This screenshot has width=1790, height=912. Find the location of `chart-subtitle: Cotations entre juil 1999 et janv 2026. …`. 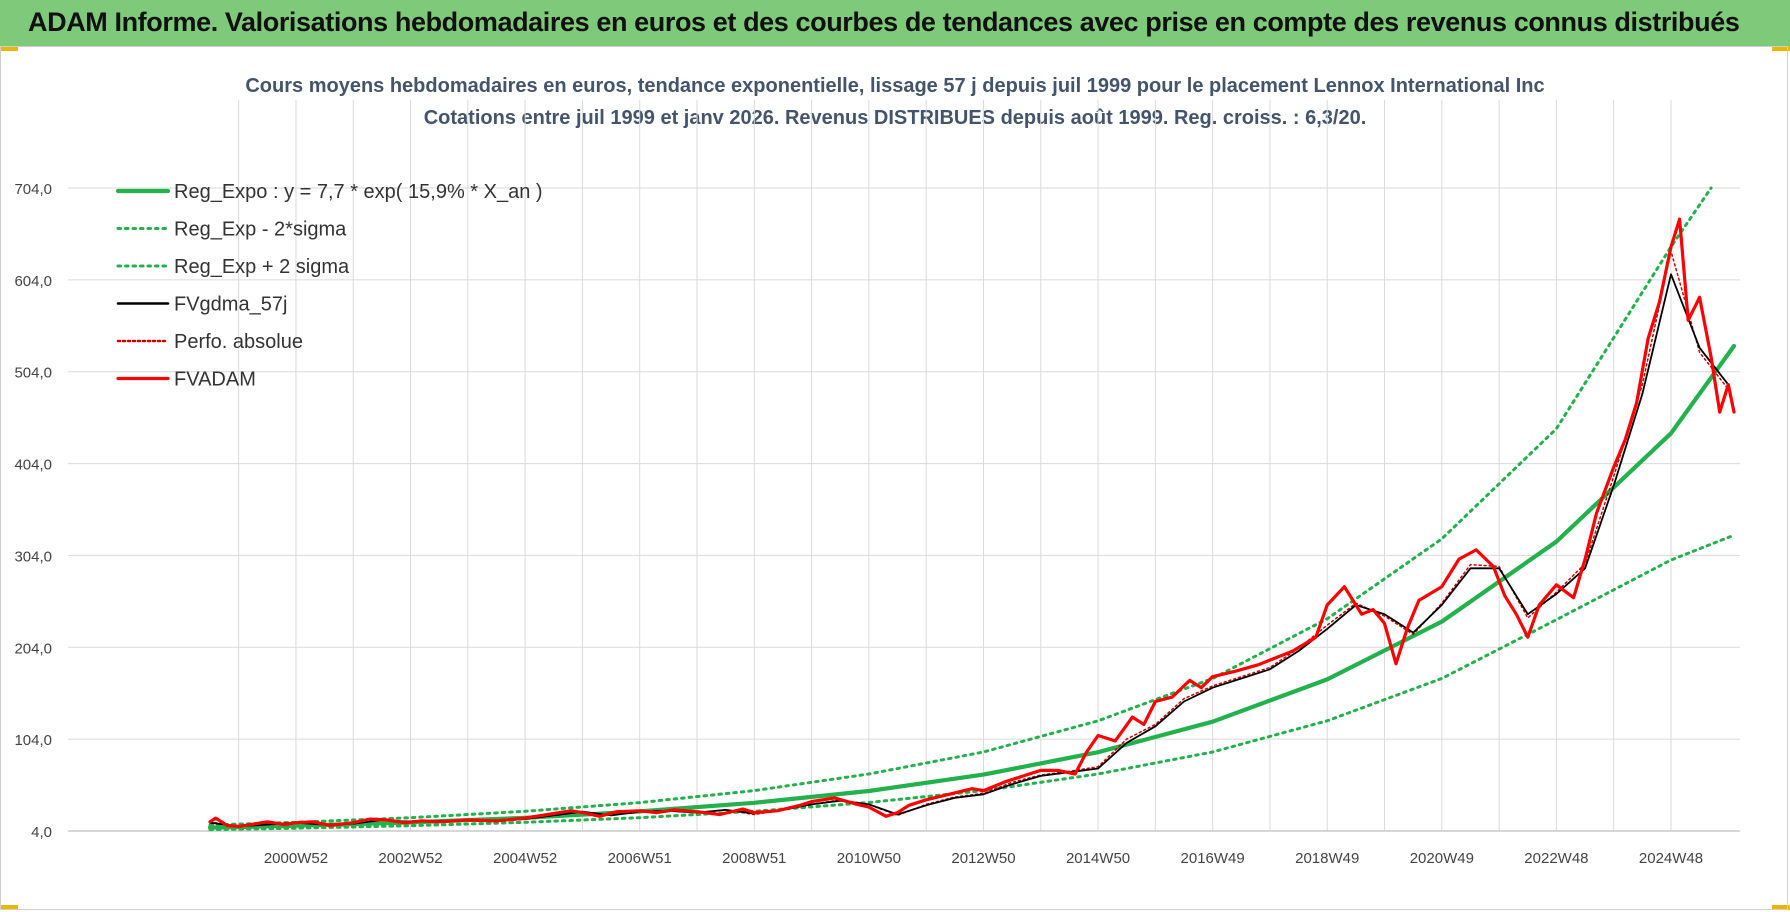

chart-subtitle: Cotations entre juil 1999 et janv 2026. … is located at coordinates (895, 118).